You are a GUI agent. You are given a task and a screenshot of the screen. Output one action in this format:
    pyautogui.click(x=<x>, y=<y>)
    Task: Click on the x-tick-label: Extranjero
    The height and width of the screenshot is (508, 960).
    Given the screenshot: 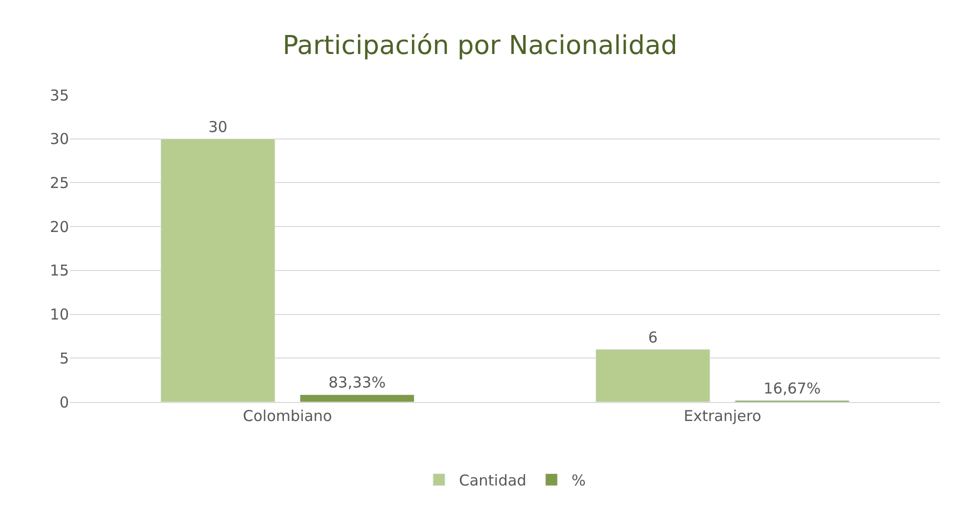 What is the action you would take?
    pyautogui.click(x=723, y=416)
    